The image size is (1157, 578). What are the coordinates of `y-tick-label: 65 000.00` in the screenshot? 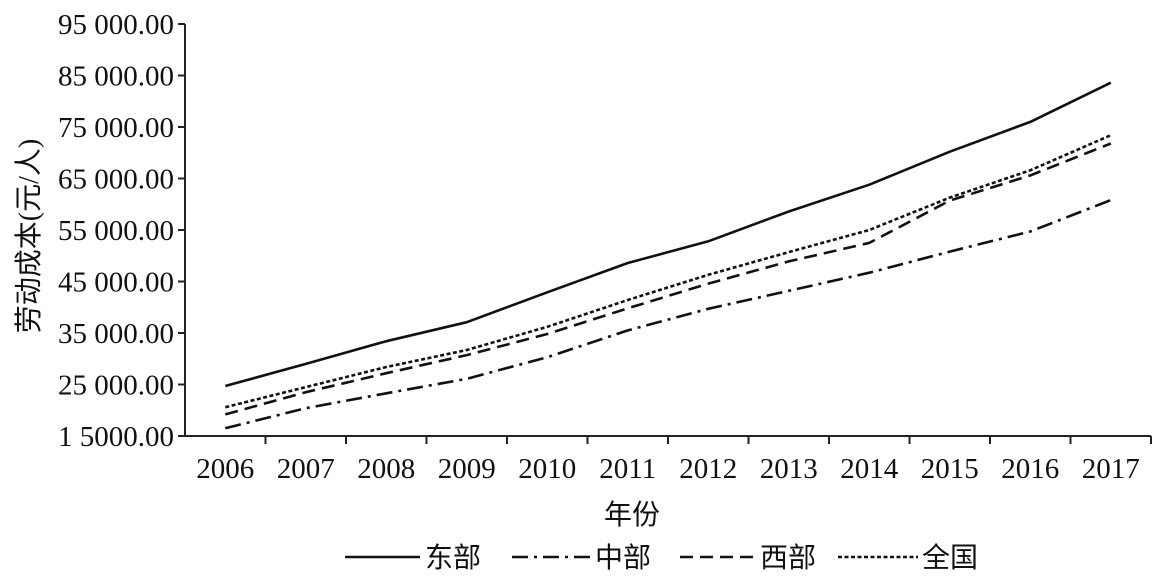 It's located at (116, 180).